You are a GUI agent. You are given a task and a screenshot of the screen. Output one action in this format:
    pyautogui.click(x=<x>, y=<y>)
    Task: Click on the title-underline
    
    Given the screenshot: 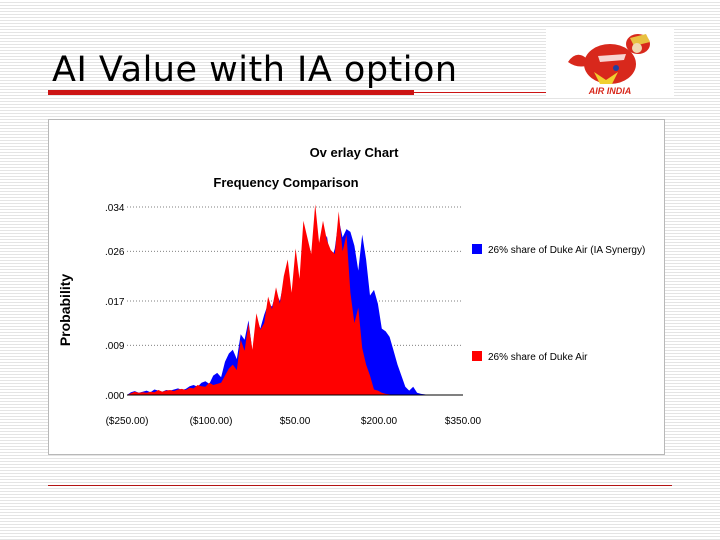 What is the action you would take?
    pyautogui.click(x=231, y=92)
    